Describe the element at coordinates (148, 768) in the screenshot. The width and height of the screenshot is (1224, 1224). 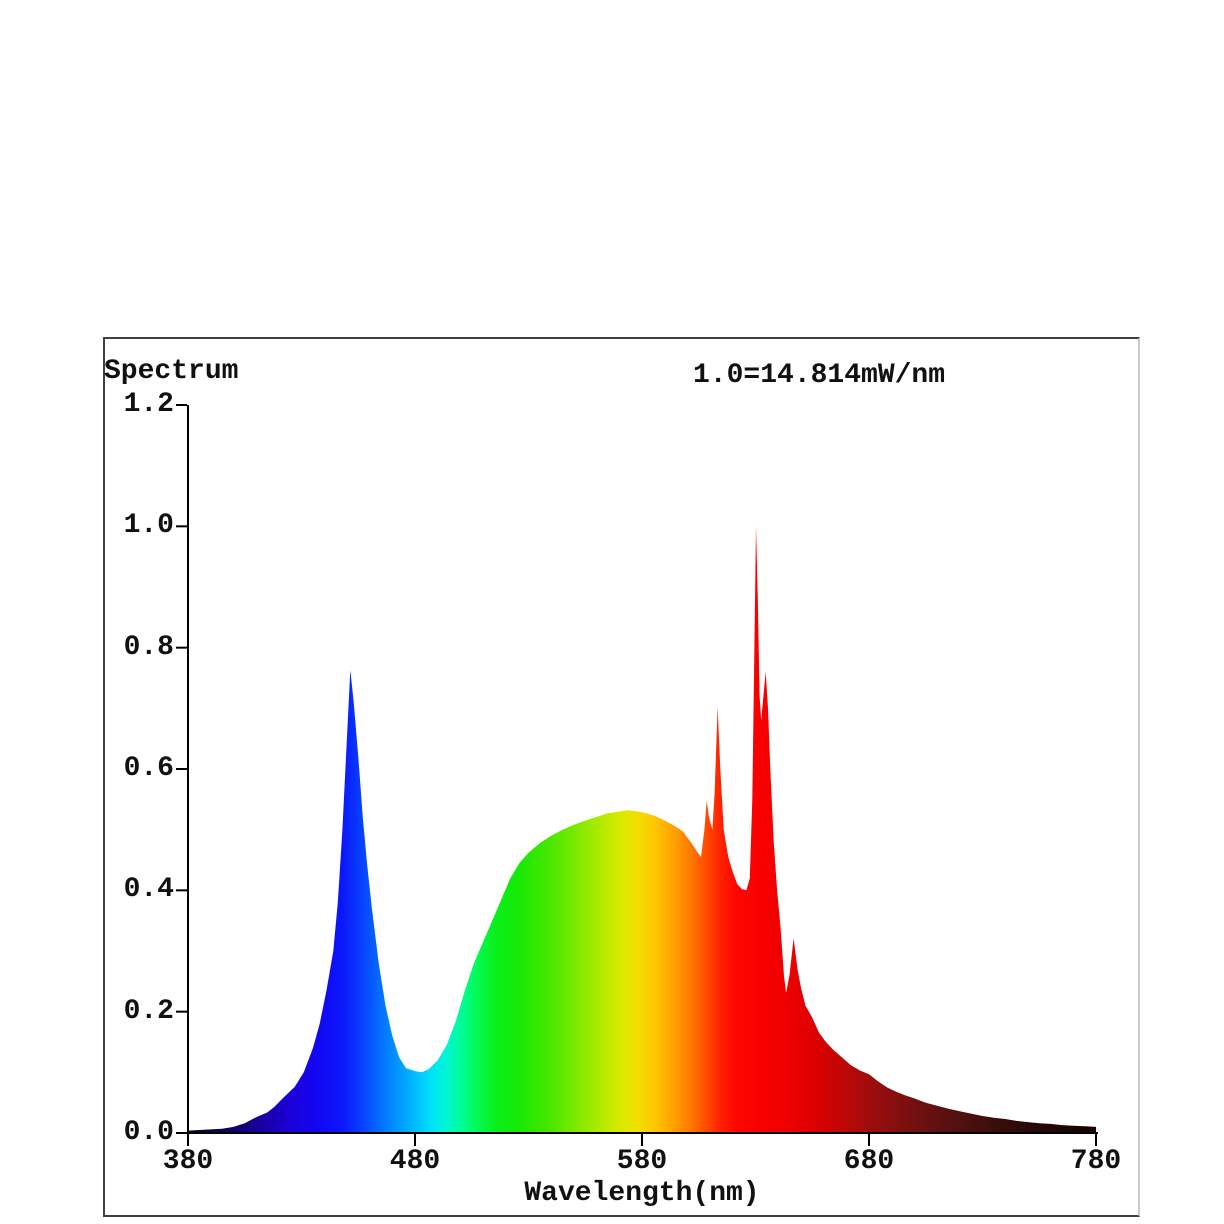
I see `y-tick-label: 0.6` at that location.